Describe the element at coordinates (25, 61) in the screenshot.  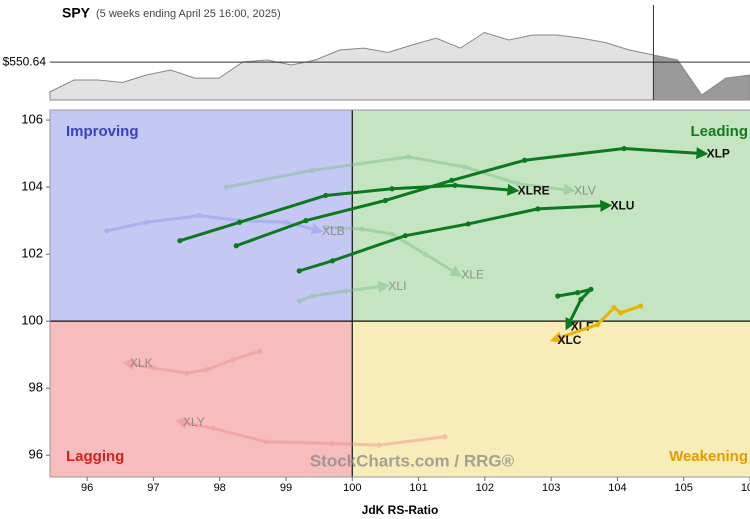
I see `reference-label: $550.64` at that location.